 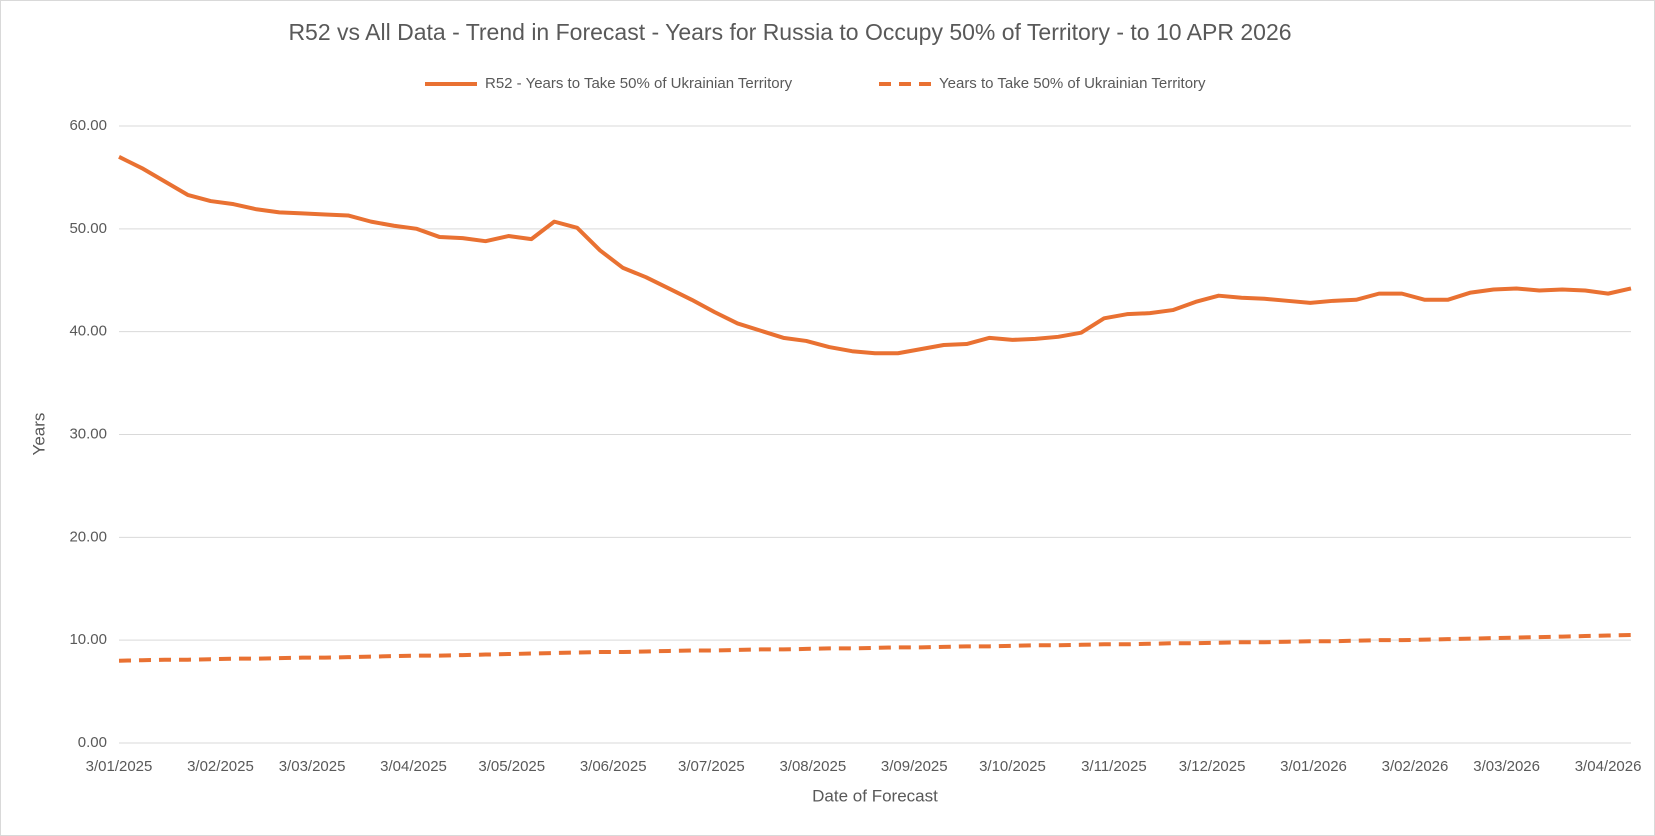 I want to click on x-tick-label: 3/11/2025, so click(x=1114, y=766).